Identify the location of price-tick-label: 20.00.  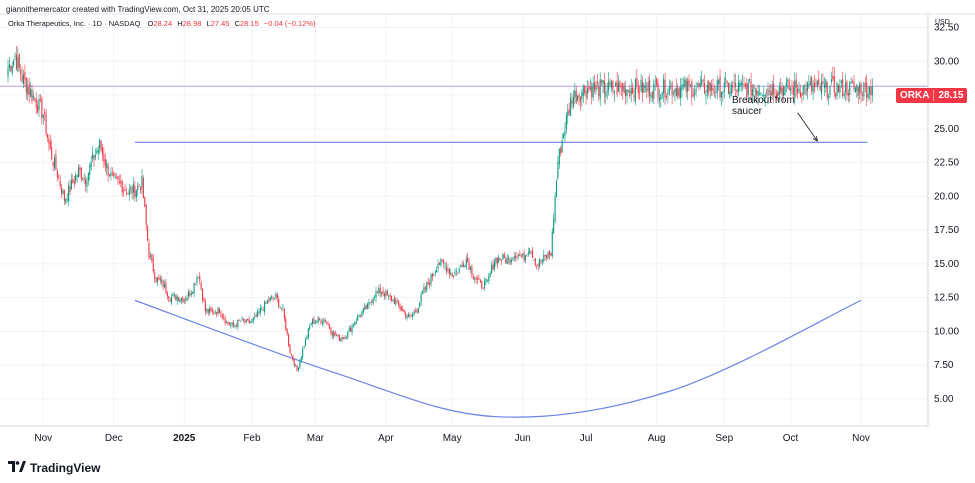
(946, 196).